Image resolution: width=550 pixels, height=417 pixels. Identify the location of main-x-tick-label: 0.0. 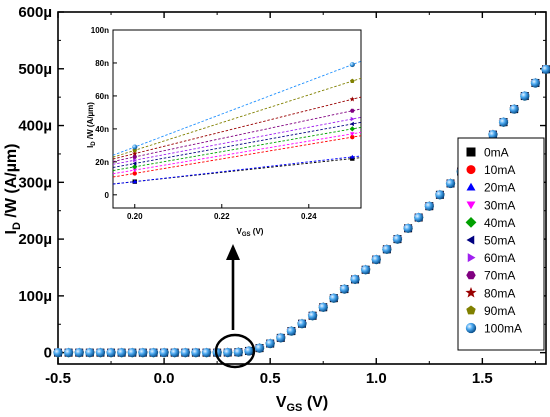
(164, 378).